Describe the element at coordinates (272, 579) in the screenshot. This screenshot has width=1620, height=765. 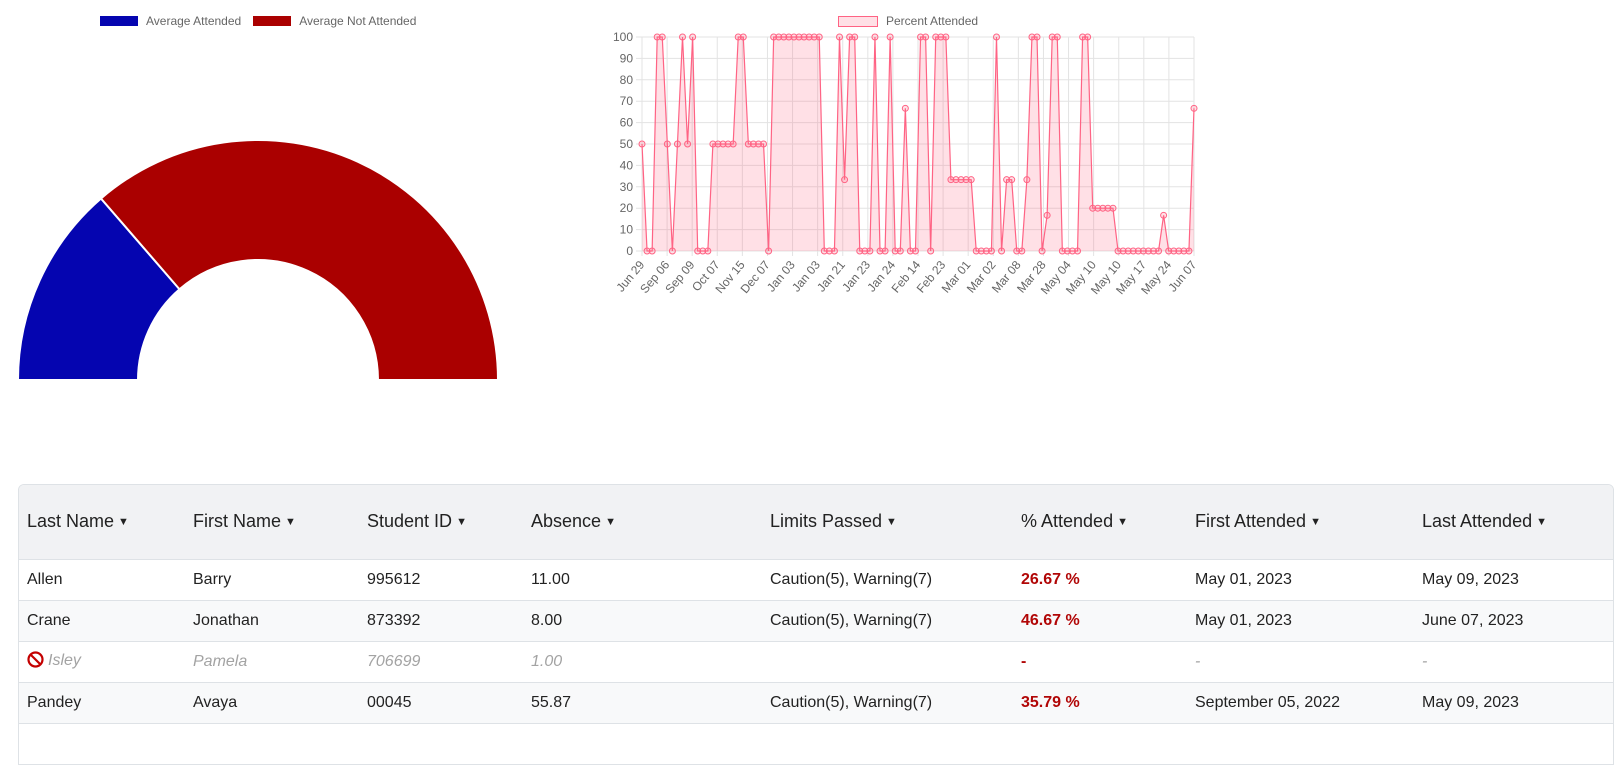
I see `cell-first-name: Barry` at that location.